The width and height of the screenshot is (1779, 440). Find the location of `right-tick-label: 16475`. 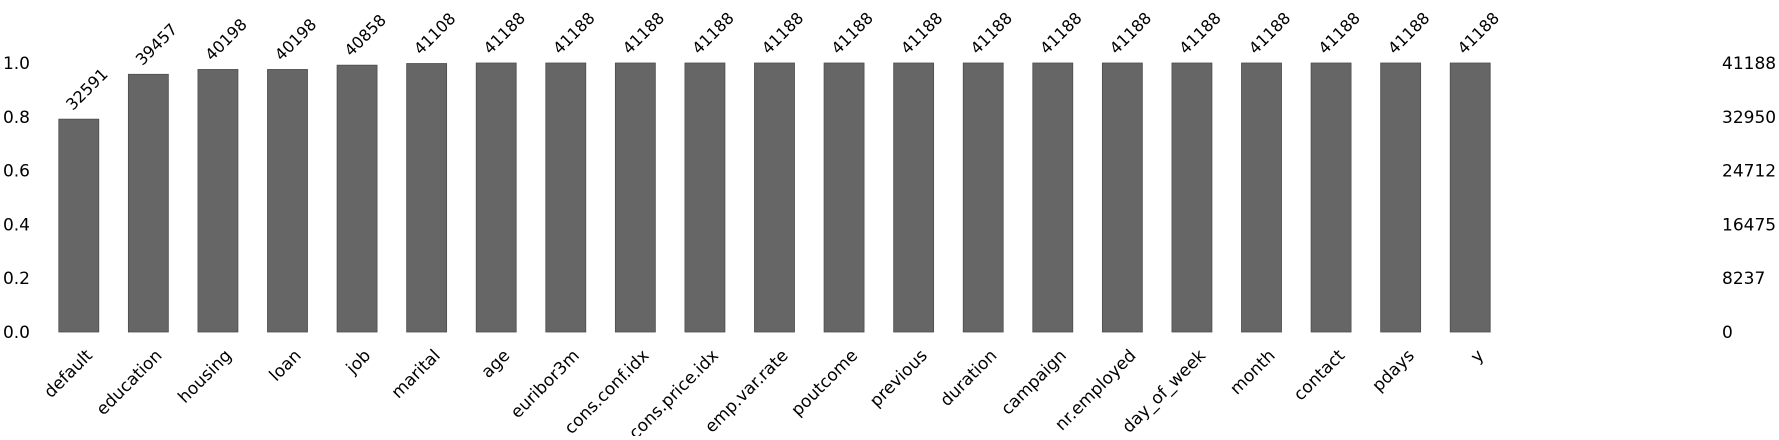

right-tick-label: 16475 is located at coordinates (1749, 225).